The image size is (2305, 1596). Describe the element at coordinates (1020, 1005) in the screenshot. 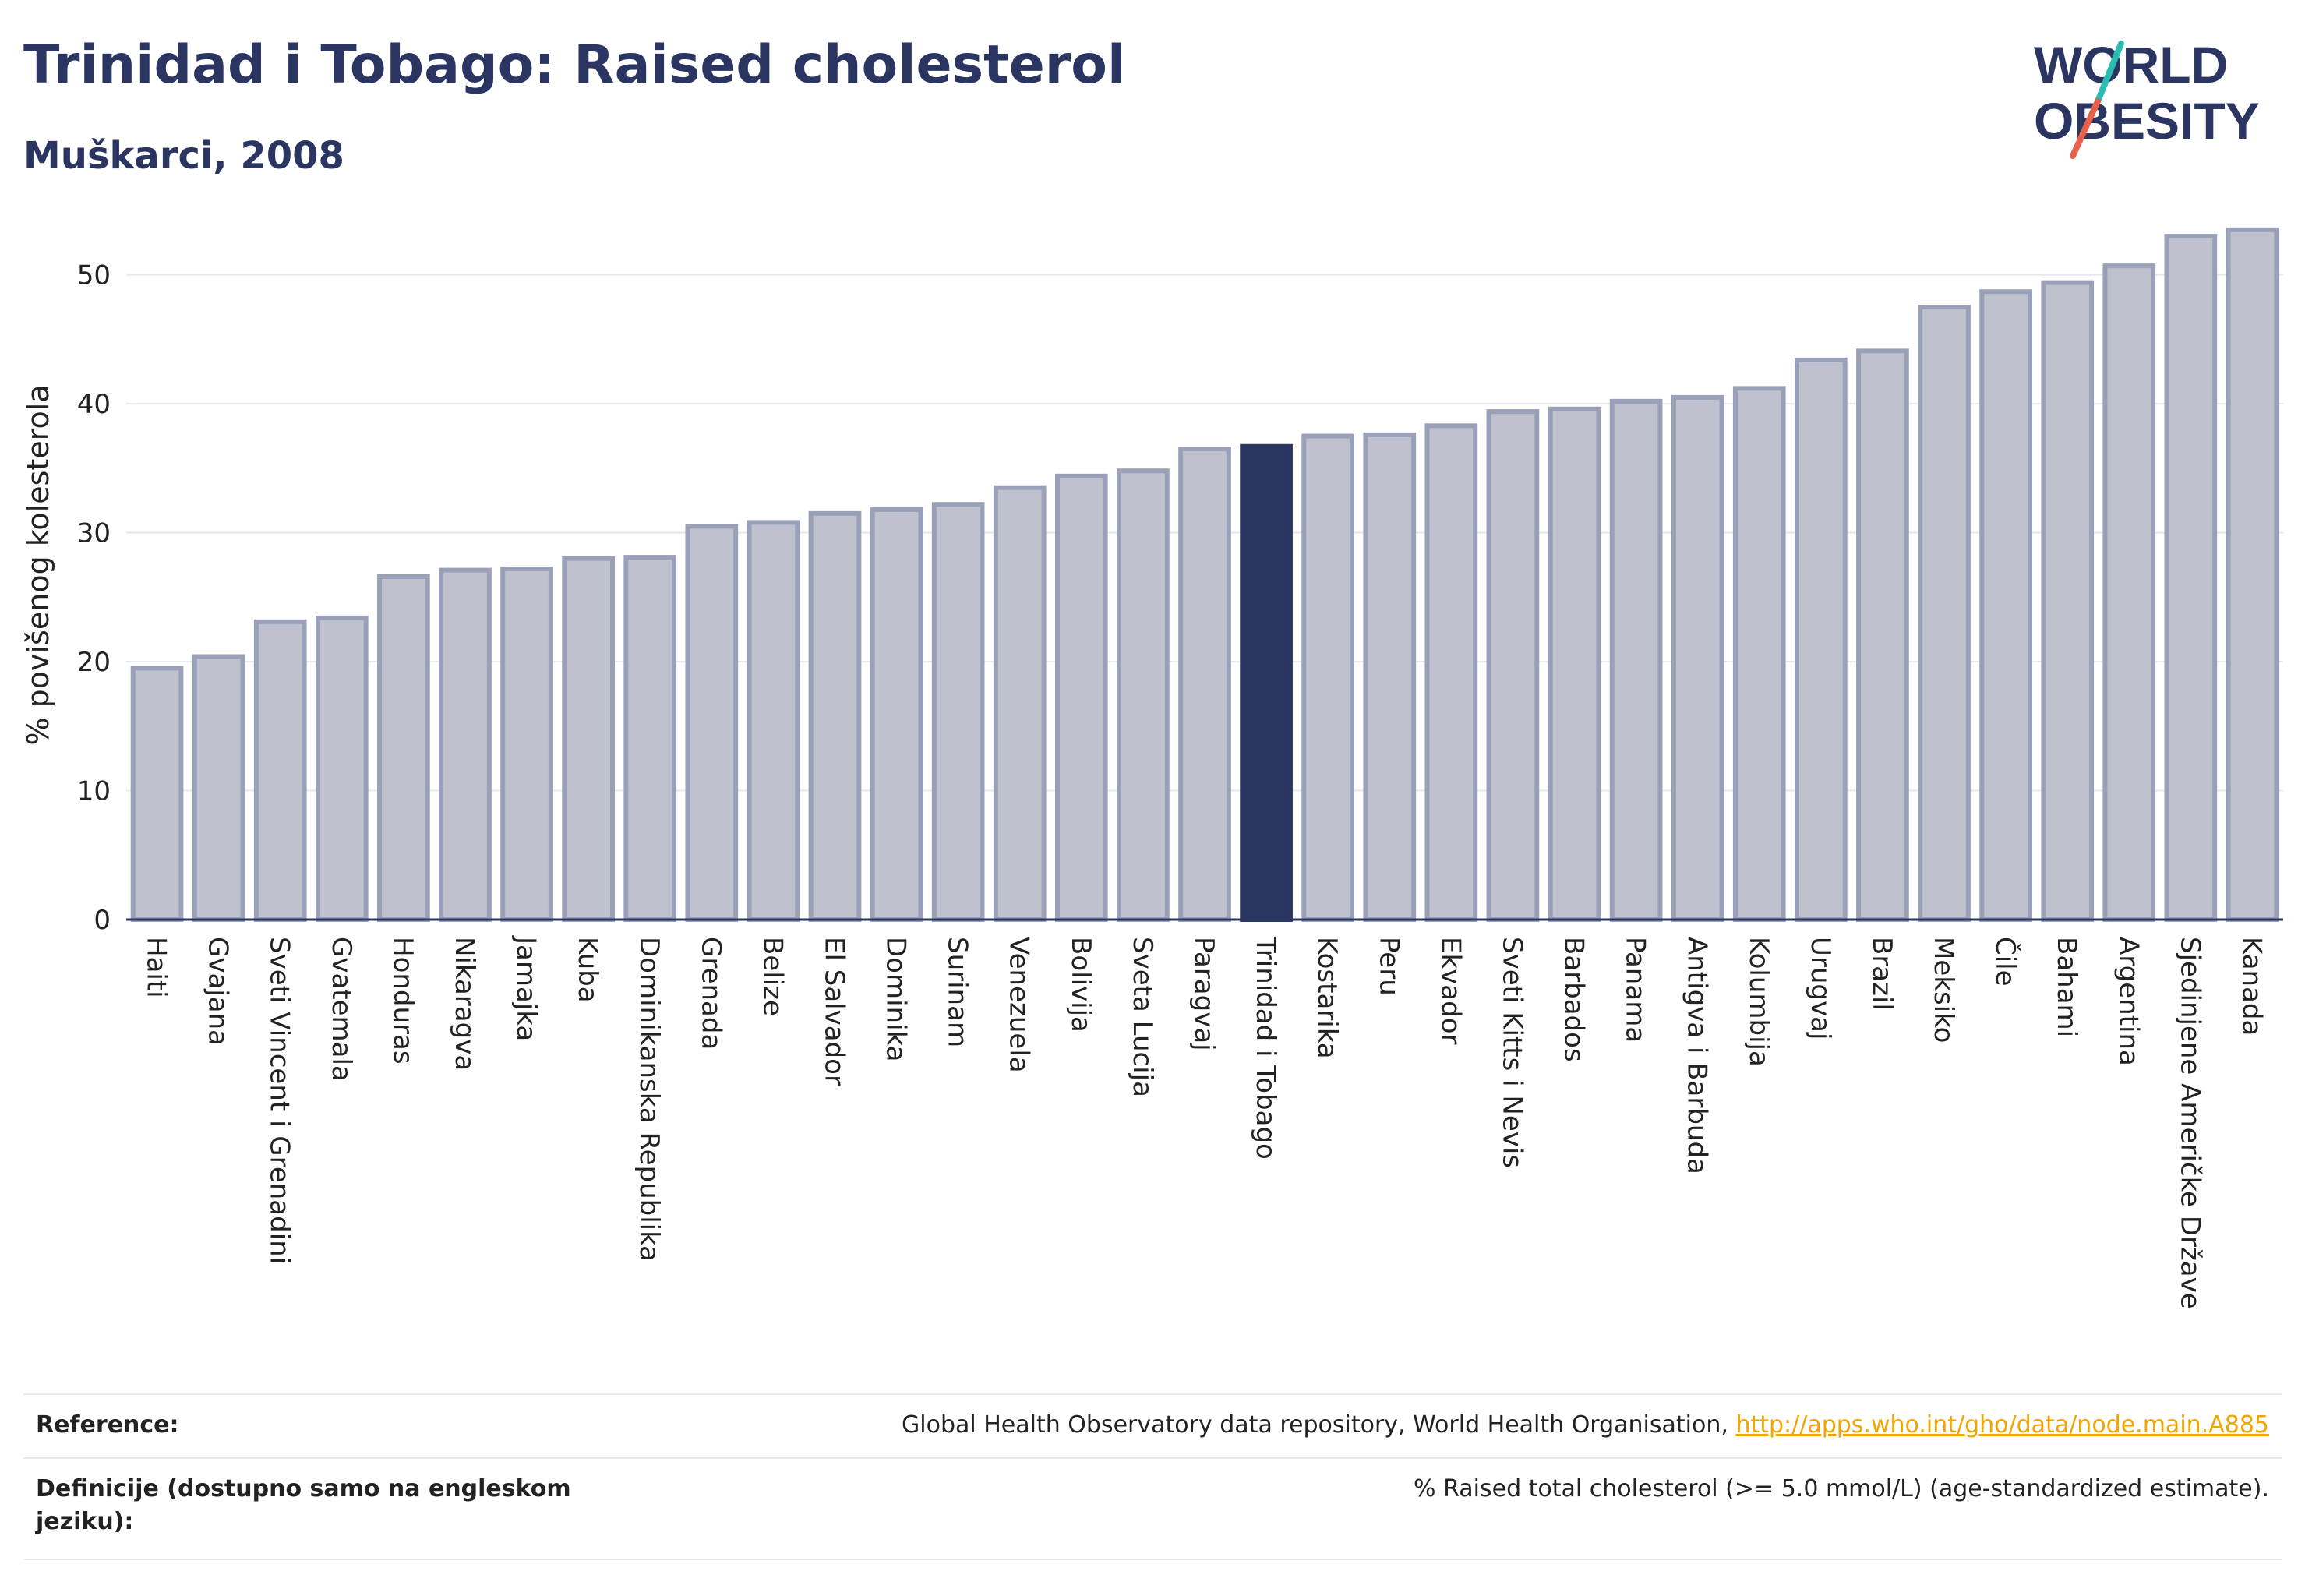

I see `x-tick-label: Venezuela` at that location.